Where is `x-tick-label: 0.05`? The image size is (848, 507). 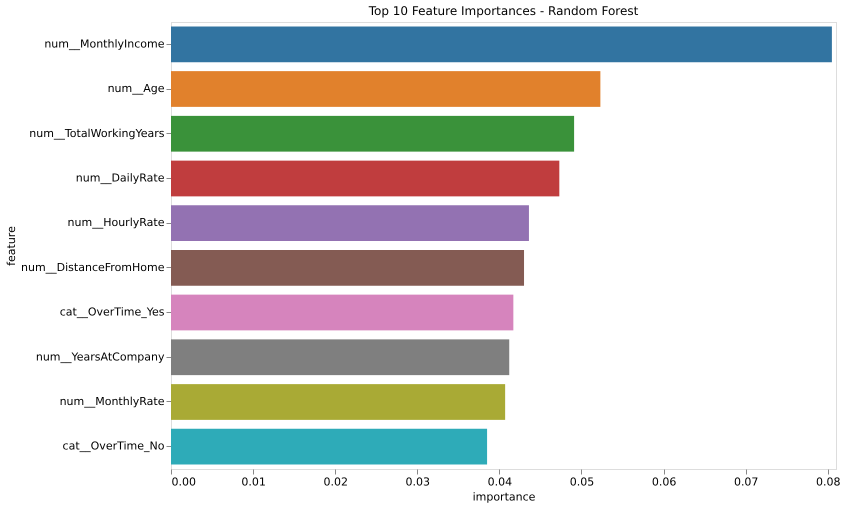
x-tick-label: 0.05 is located at coordinates (582, 482).